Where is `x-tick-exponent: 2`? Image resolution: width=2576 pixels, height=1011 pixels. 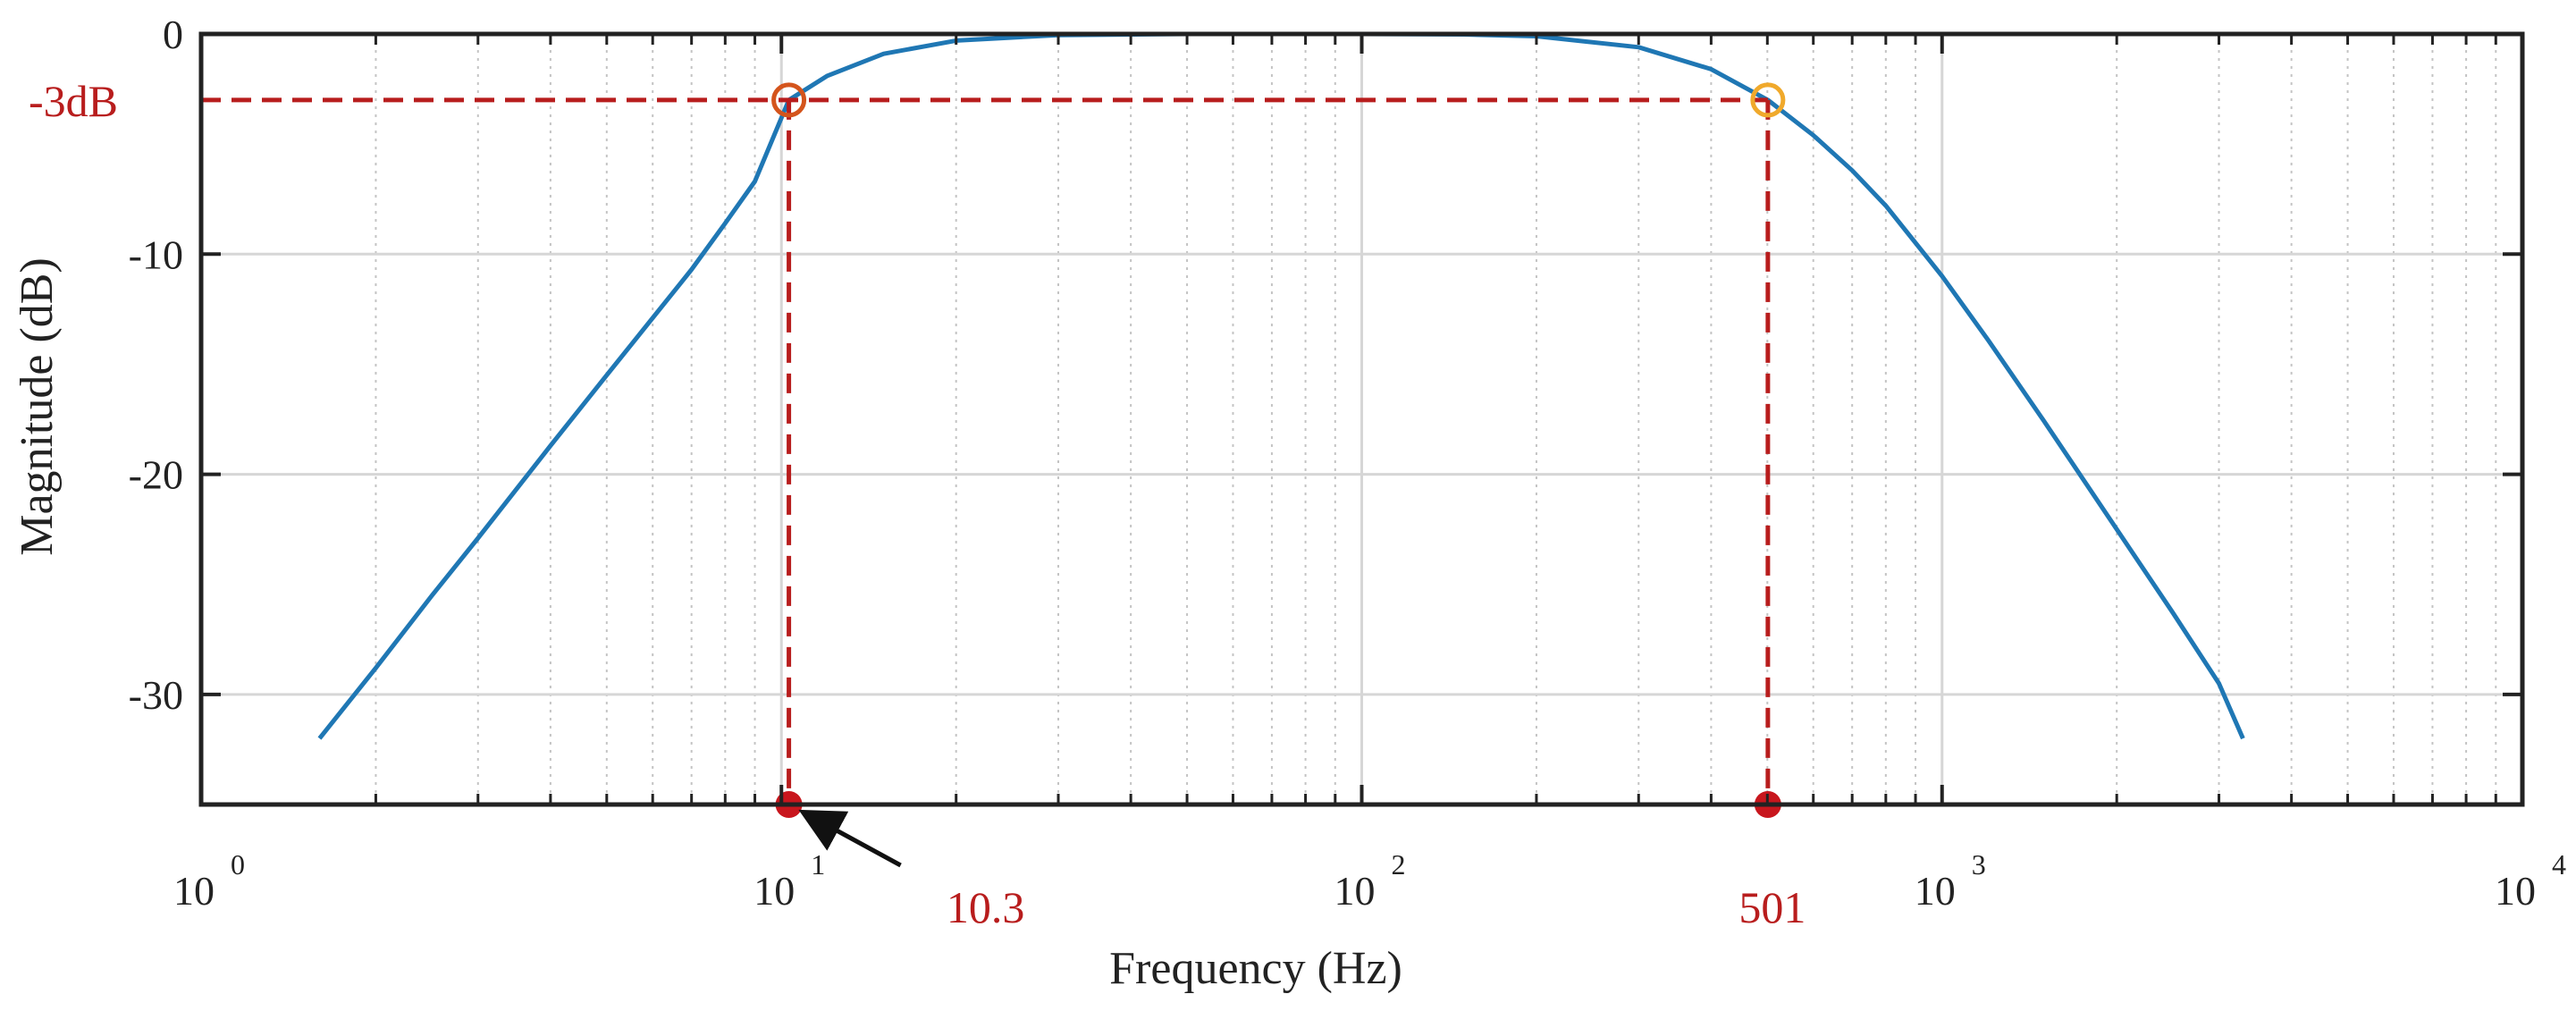 x-tick-exponent: 2 is located at coordinates (1399, 864).